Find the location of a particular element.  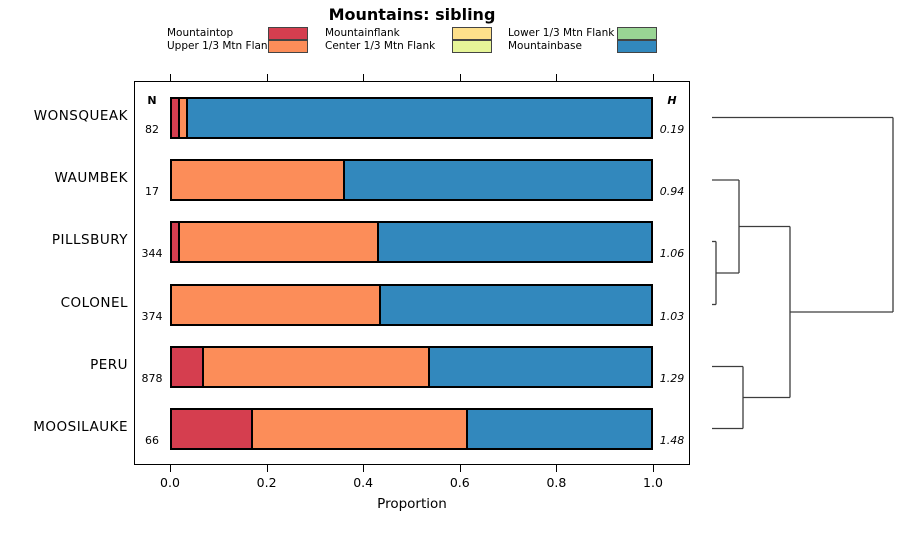

n-value: 82 is located at coordinates (152, 129).